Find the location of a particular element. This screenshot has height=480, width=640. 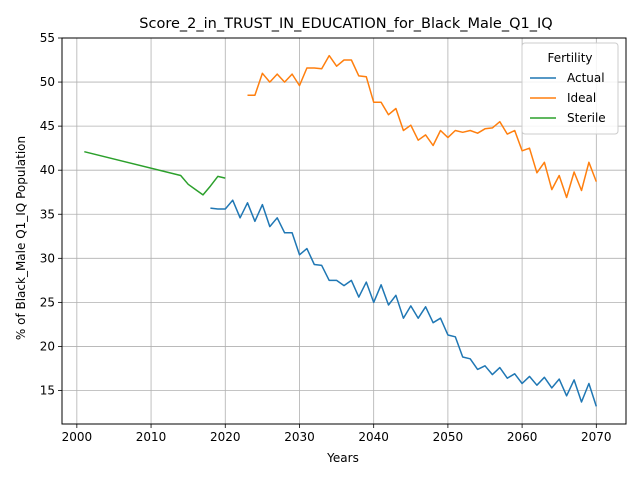

legend-label-ideal: Ideal is located at coordinates (581, 98).